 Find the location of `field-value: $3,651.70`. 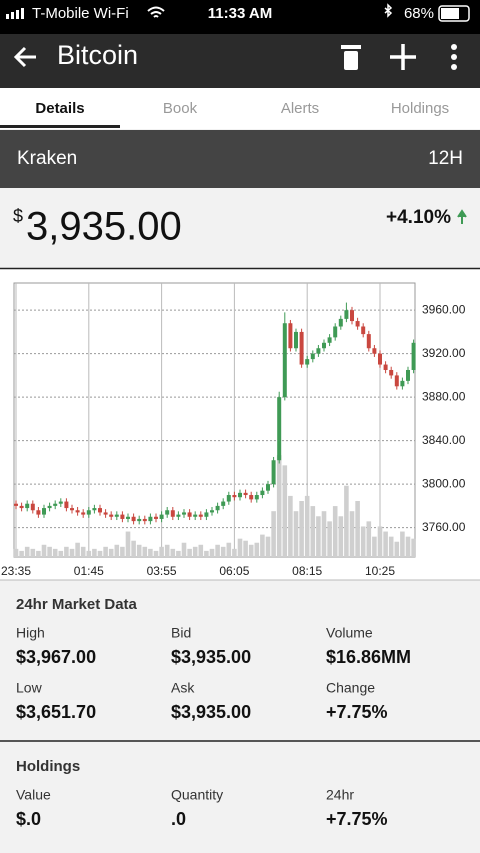

field-value: $3,651.70 is located at coordinates (56, 712).